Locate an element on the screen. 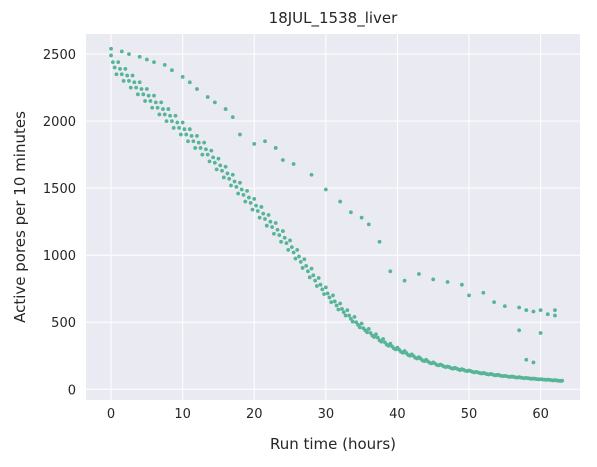 The width and height of the screenshot is (597, 467). x-tick-label: 50 is located at coordinates (469, 414).